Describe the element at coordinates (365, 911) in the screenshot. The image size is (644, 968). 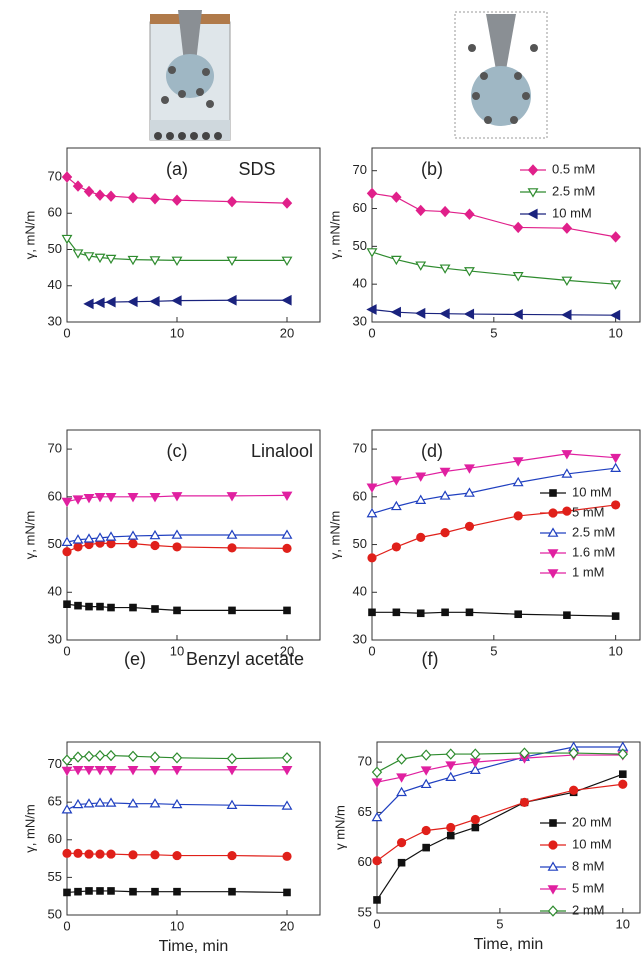
I see `y-tick-label: 55` at that location.